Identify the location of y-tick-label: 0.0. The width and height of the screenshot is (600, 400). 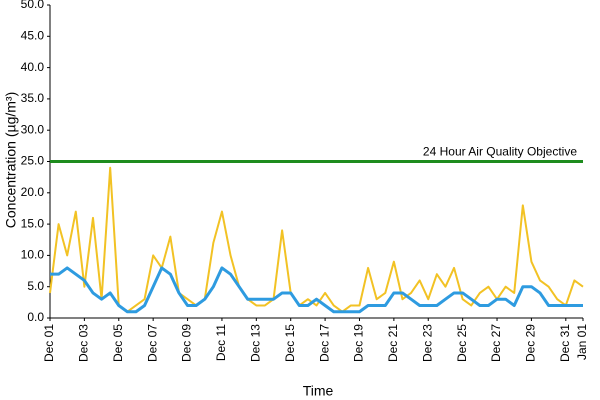
(35, 317).